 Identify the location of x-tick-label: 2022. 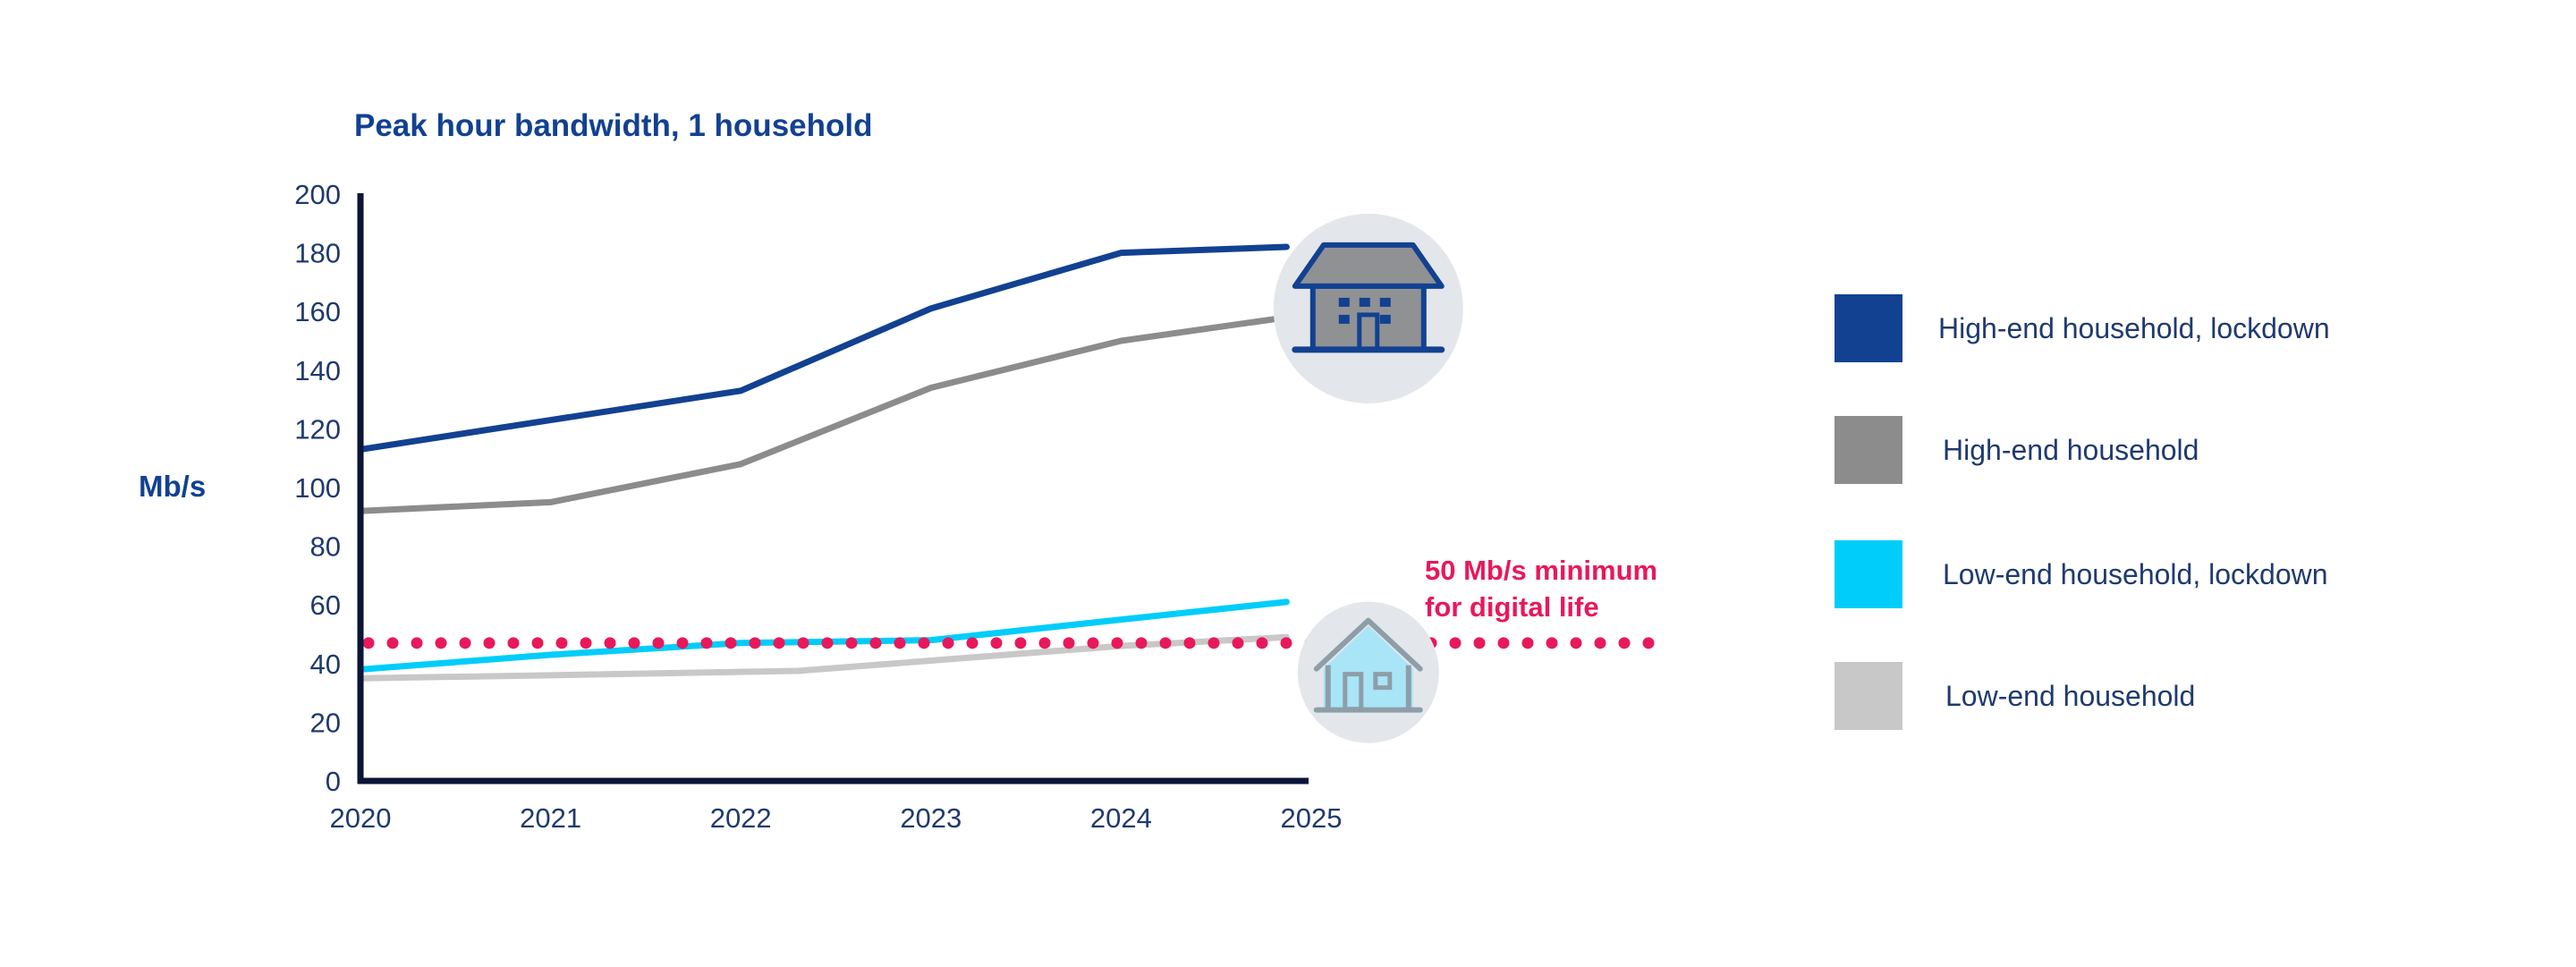
(741, 818).